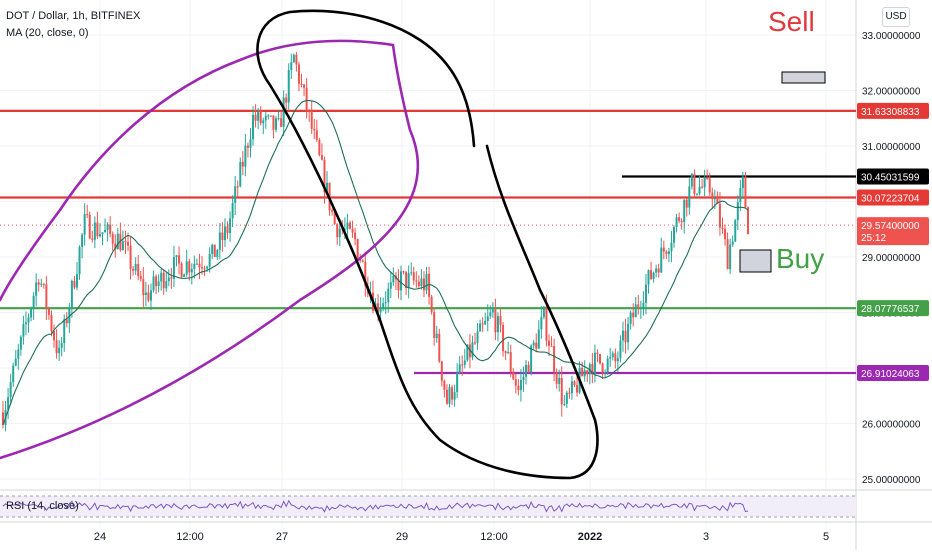  What do you see at coordinates (706, 537) in the screenshot?
I see `x-tick-label: 3` at bounding box center [706, 537].